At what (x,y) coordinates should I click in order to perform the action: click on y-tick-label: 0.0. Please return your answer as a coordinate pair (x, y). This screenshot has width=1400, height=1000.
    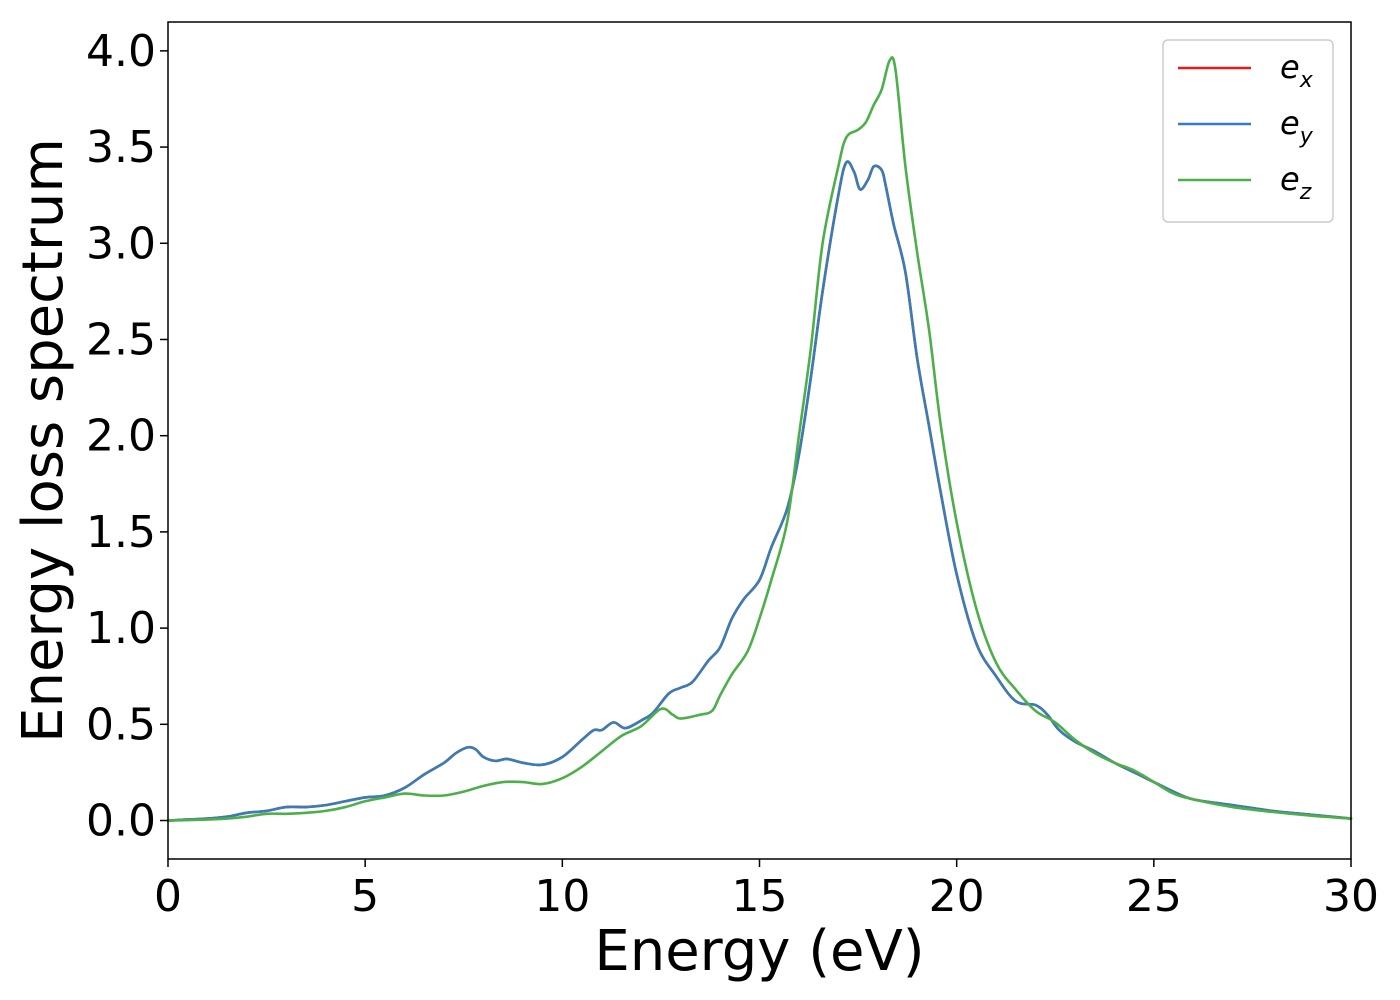
    Looking at the image, I should click on (121, 821).